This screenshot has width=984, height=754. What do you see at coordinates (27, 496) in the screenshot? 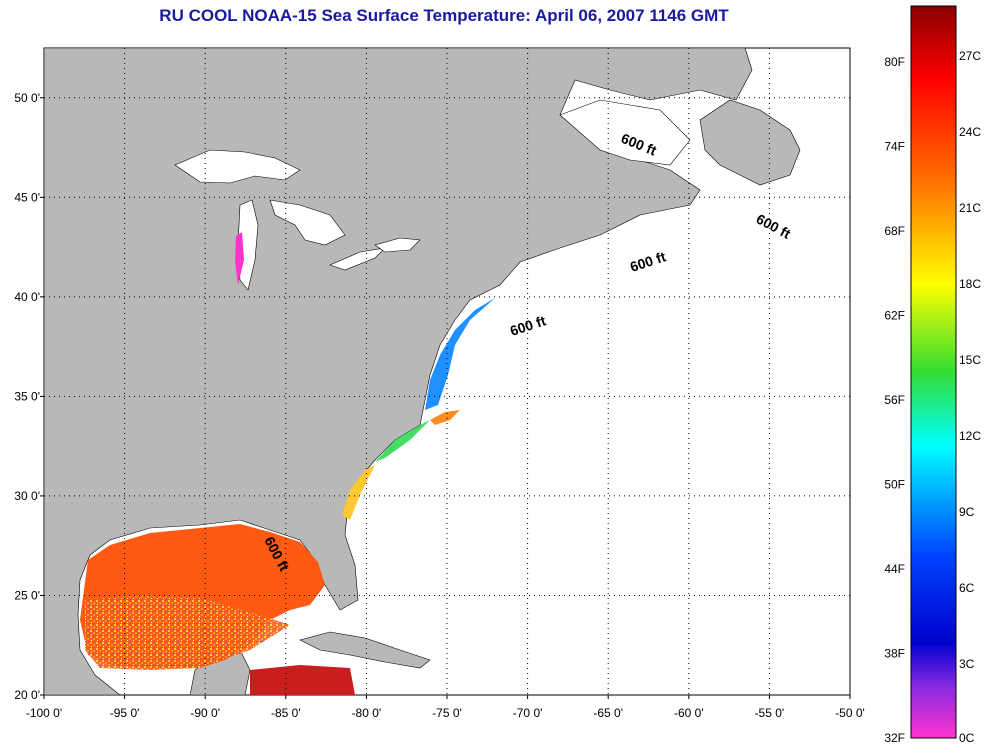
I see `lat-tick-label: 30 0'` at bounding box center [27, 496].